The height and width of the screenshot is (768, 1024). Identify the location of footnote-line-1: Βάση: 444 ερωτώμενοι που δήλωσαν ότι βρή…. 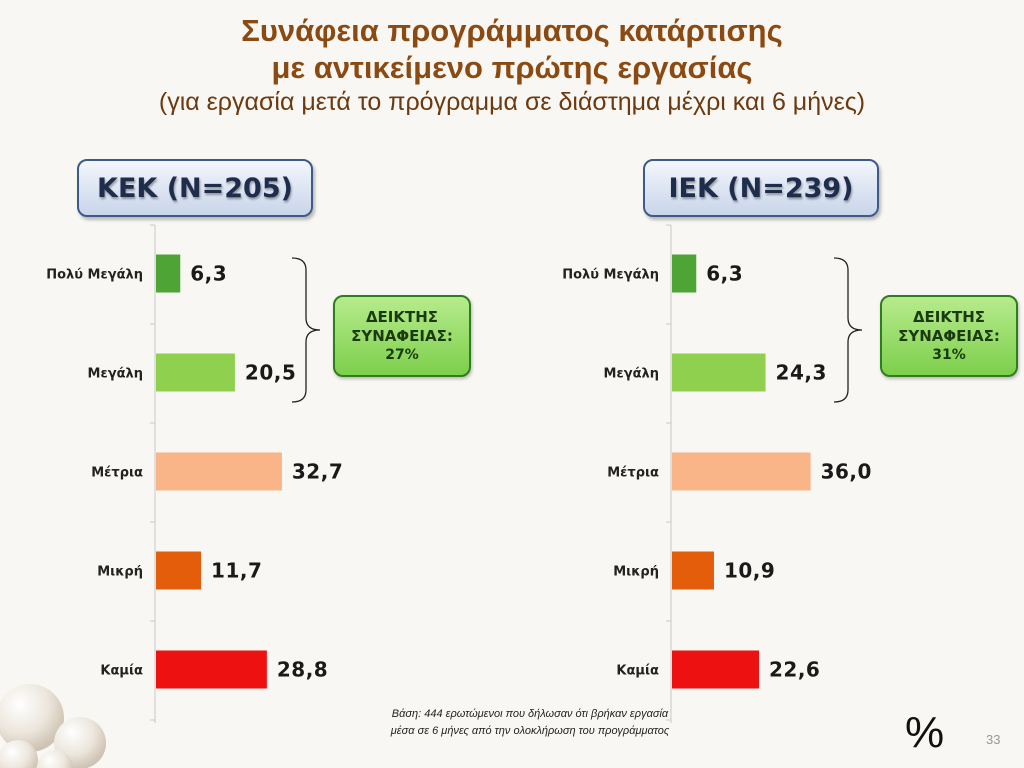
(530, 714).